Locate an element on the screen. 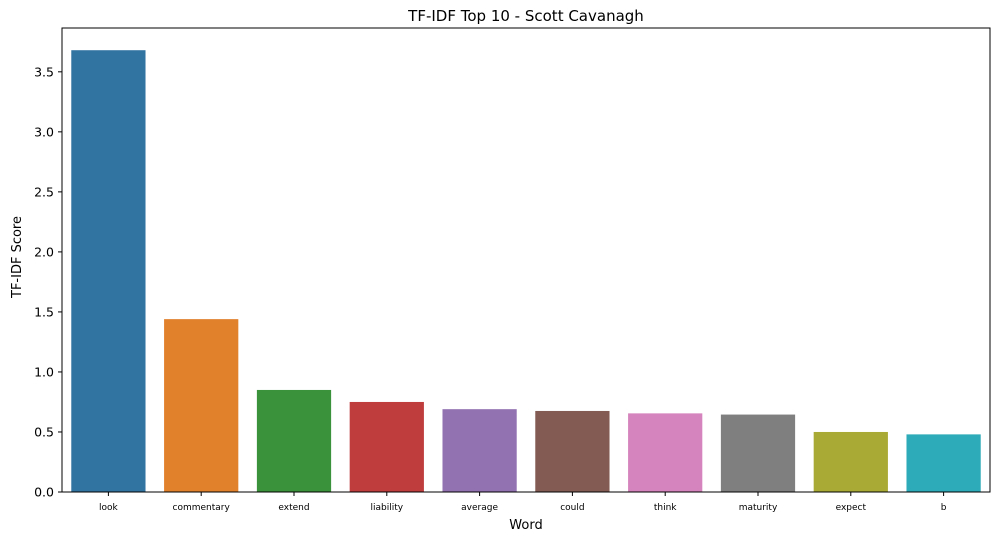 This screenshot has height=541, width=1004. y-tick-label: 3.0 is located at coordinates (44, 131).